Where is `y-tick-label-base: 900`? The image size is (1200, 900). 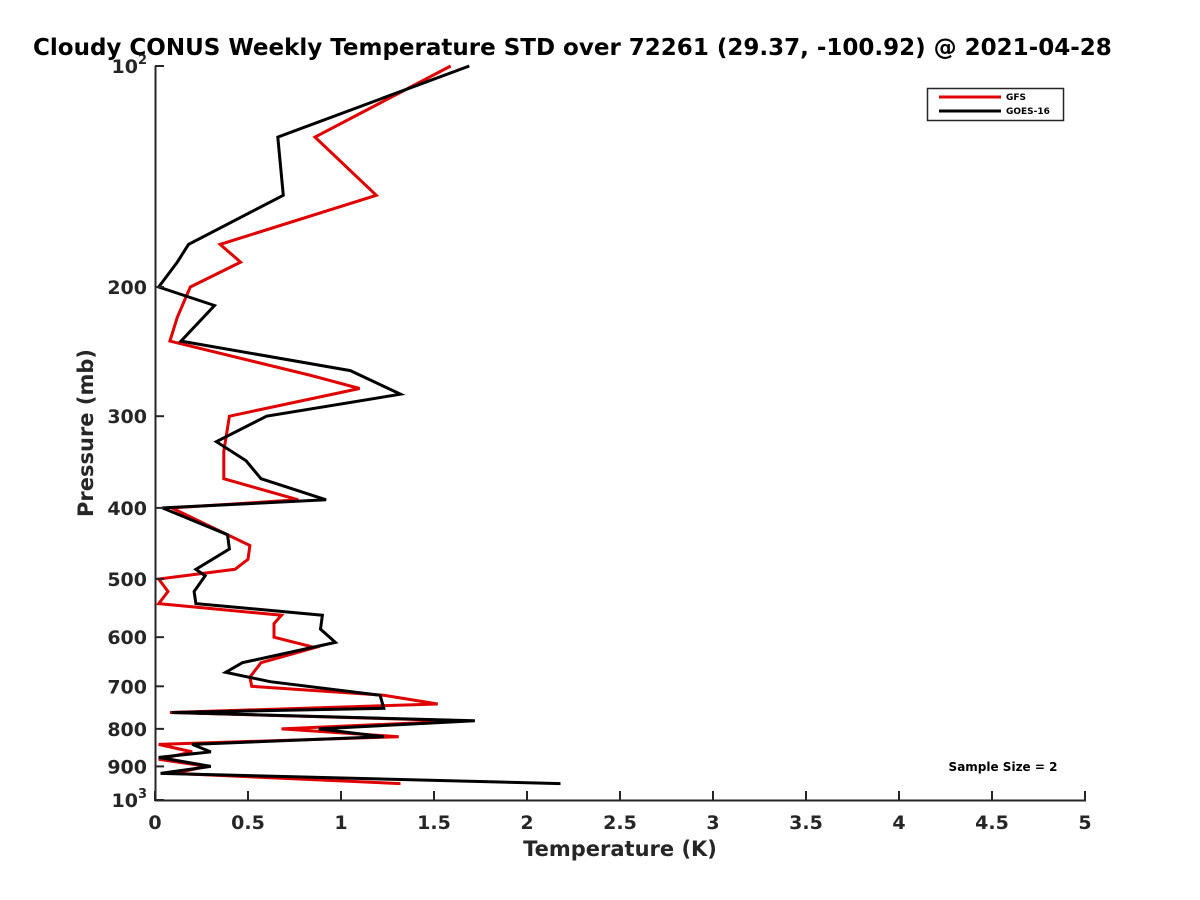 y-tick-label-base: 900 is located at coordinates (127, 767).